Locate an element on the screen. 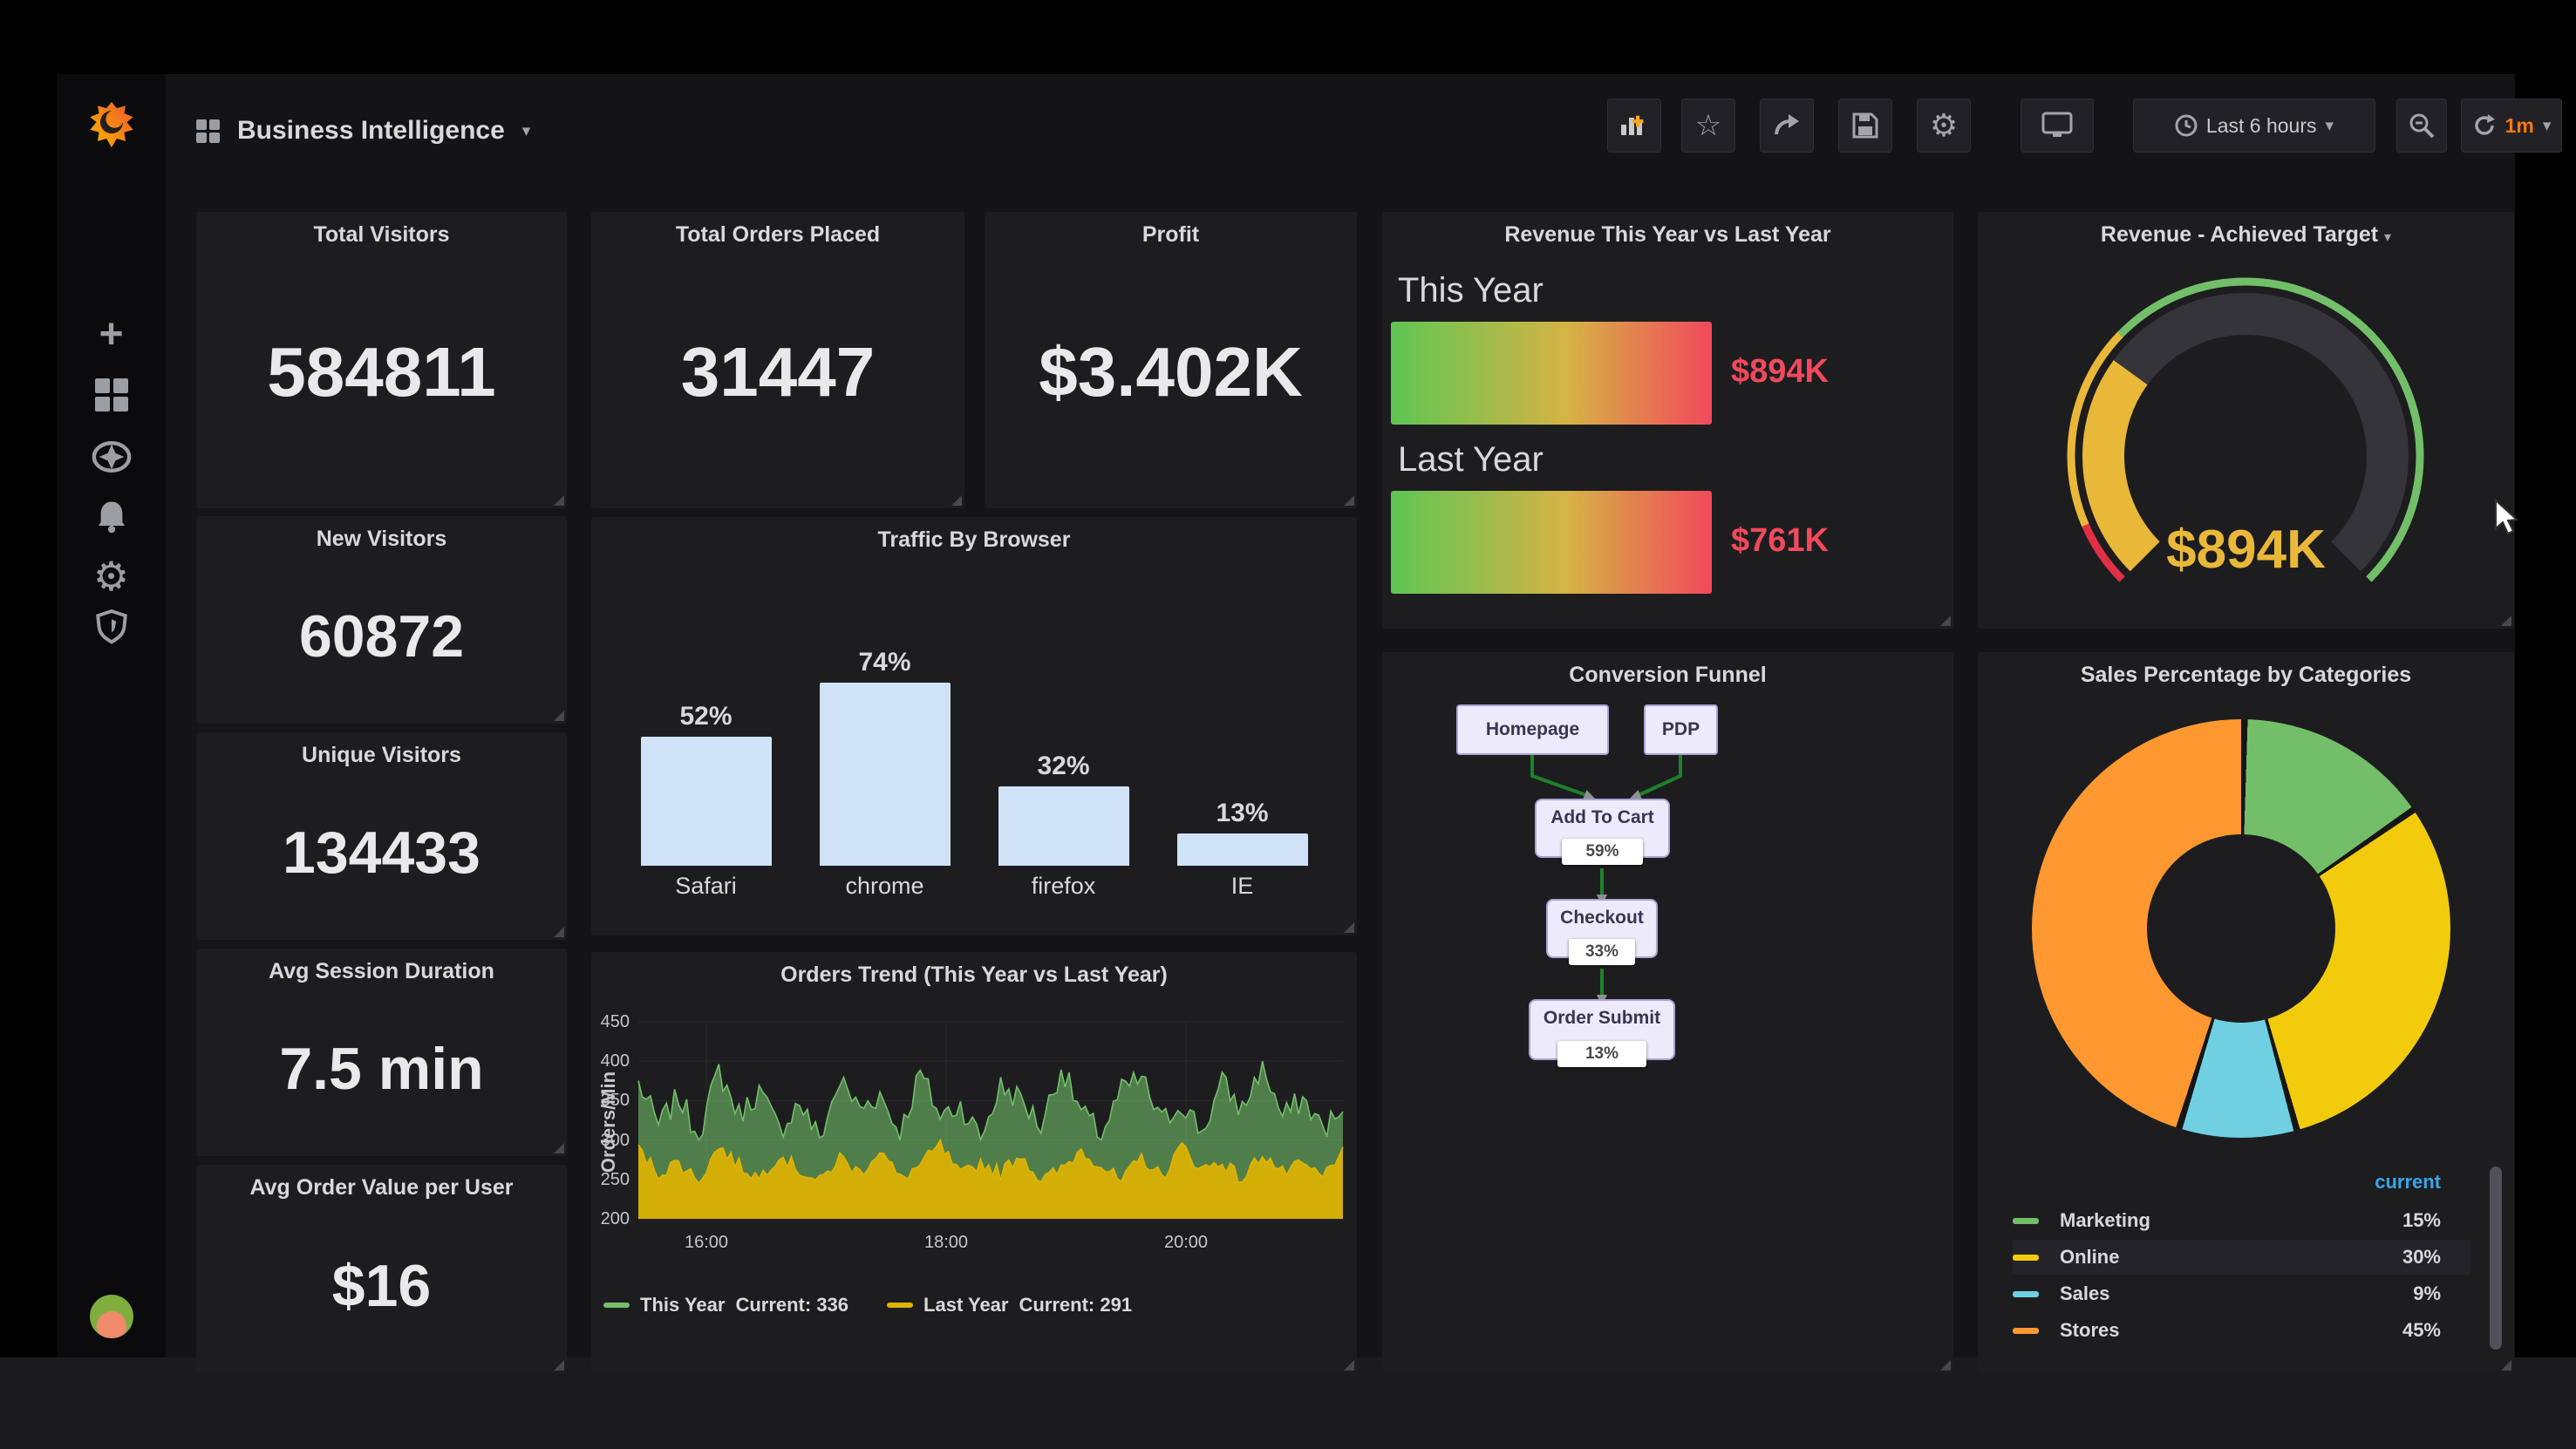 This screenshot has width=2576, height=1449. refresh-picker: 1m ▾ is located at coordinates (2512, 126).